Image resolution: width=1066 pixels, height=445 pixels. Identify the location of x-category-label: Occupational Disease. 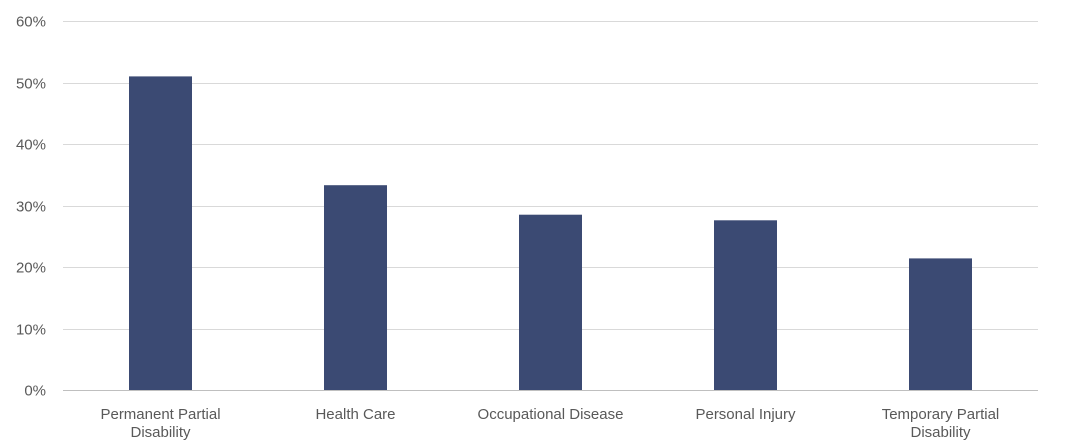
(551, 414).